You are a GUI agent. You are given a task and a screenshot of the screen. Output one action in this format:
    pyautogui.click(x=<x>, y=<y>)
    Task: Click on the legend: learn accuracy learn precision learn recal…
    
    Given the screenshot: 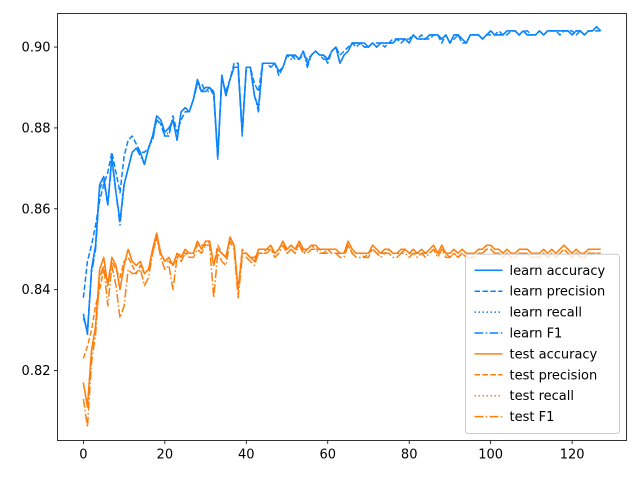 What is the action you would take?
    pyautogui.click(x=542, y=343)
    